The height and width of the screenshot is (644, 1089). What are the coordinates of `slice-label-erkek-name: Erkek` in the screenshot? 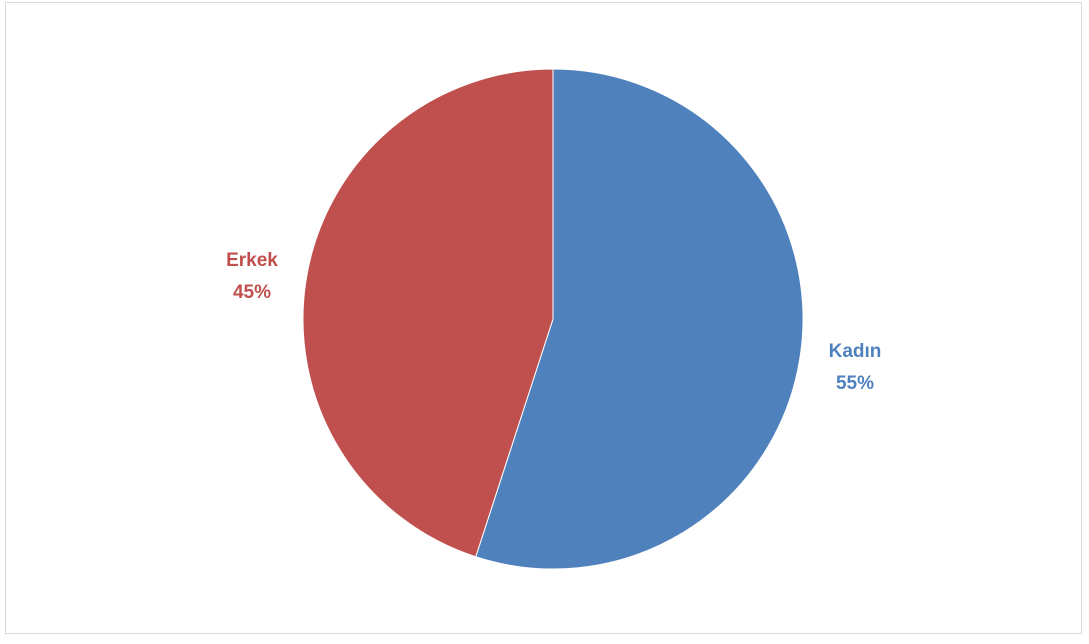 It's located at (252, 260).